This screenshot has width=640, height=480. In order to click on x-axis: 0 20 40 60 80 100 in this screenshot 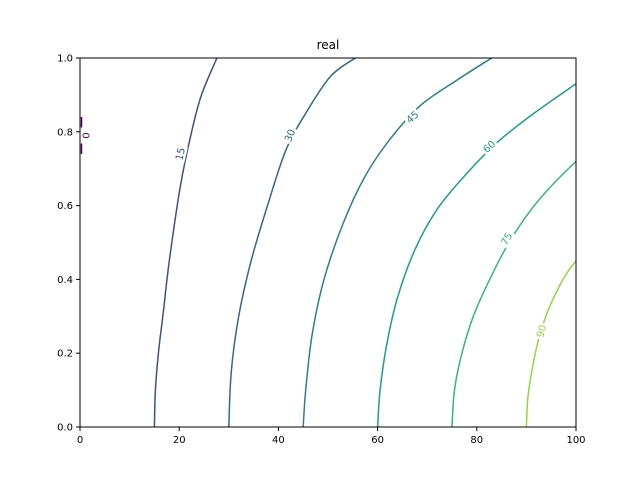, I will do `click(331, 436)`.